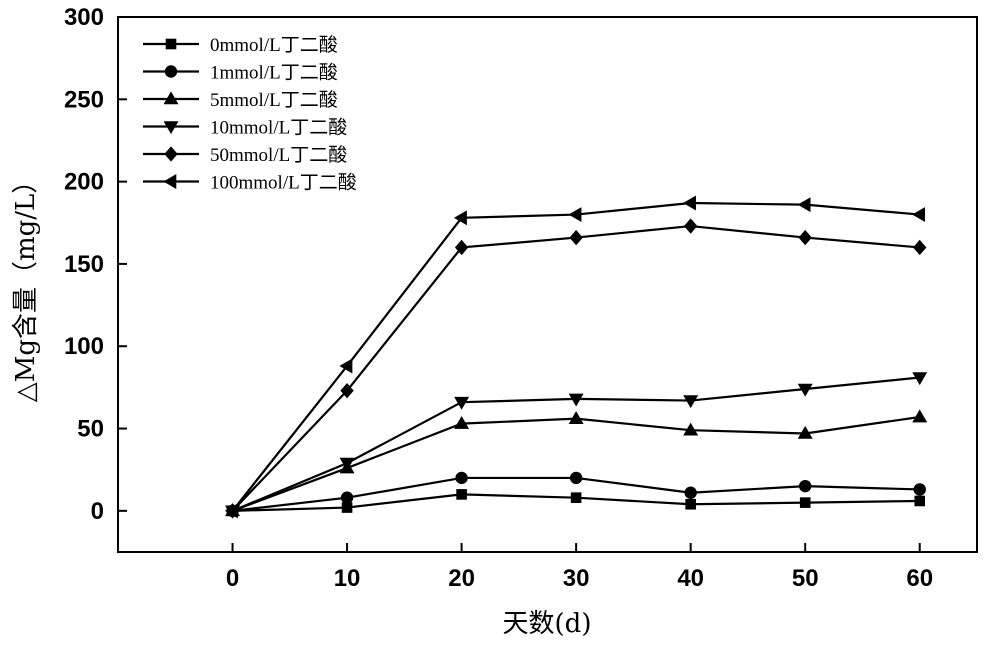 The height and width of the screenshot is (649, 1000). Describe the element at coordinates (84, 264) in the screenshot. I see `y-tick-label: 150` at that location.